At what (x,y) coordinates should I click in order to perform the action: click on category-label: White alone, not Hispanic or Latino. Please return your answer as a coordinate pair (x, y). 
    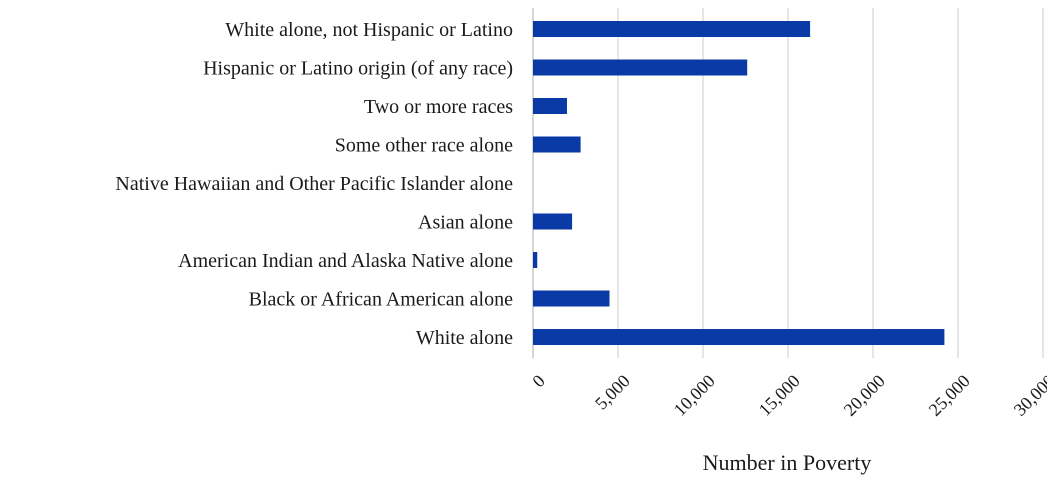
    Looking at the image, I should click on (369, 30).